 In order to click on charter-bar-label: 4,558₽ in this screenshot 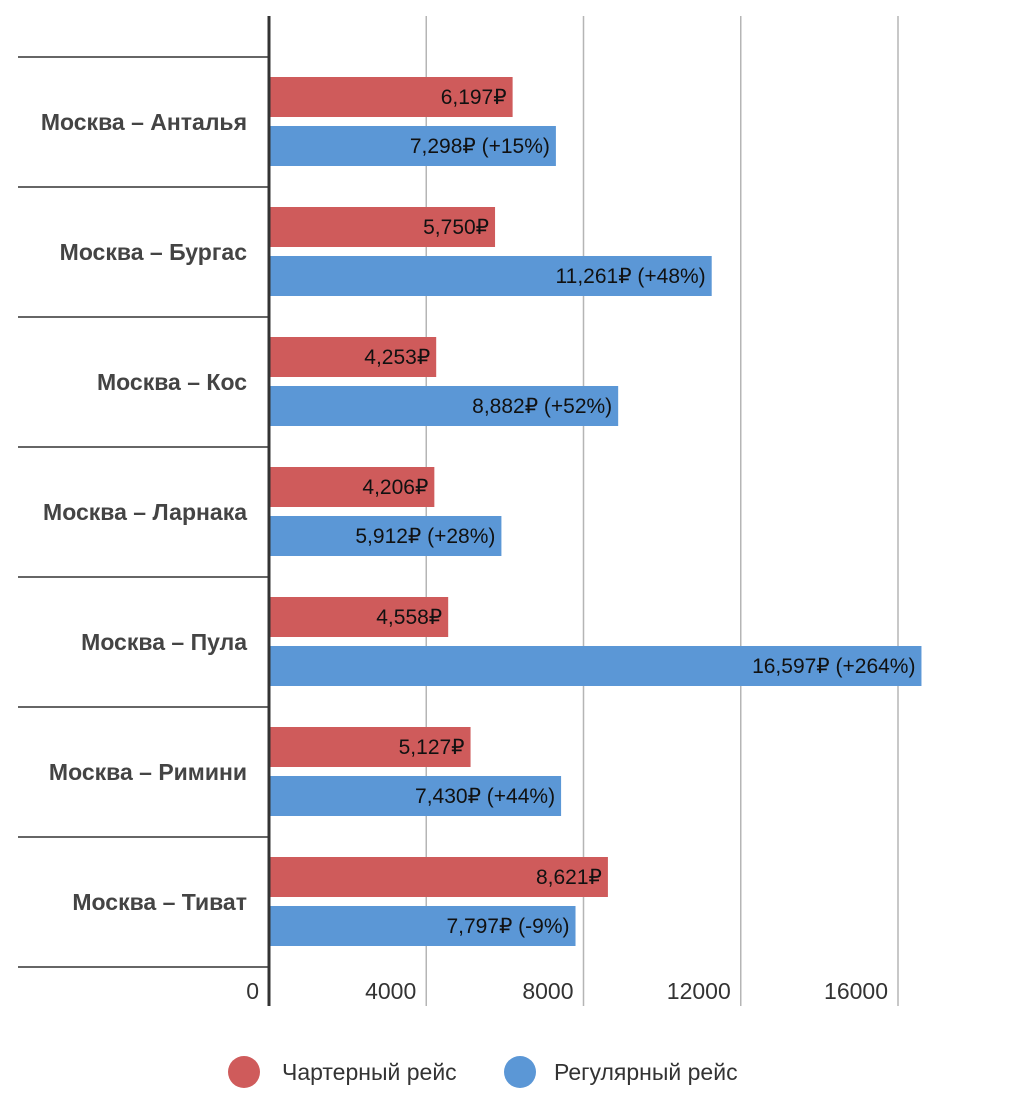, I will do `click(409, 617)`.